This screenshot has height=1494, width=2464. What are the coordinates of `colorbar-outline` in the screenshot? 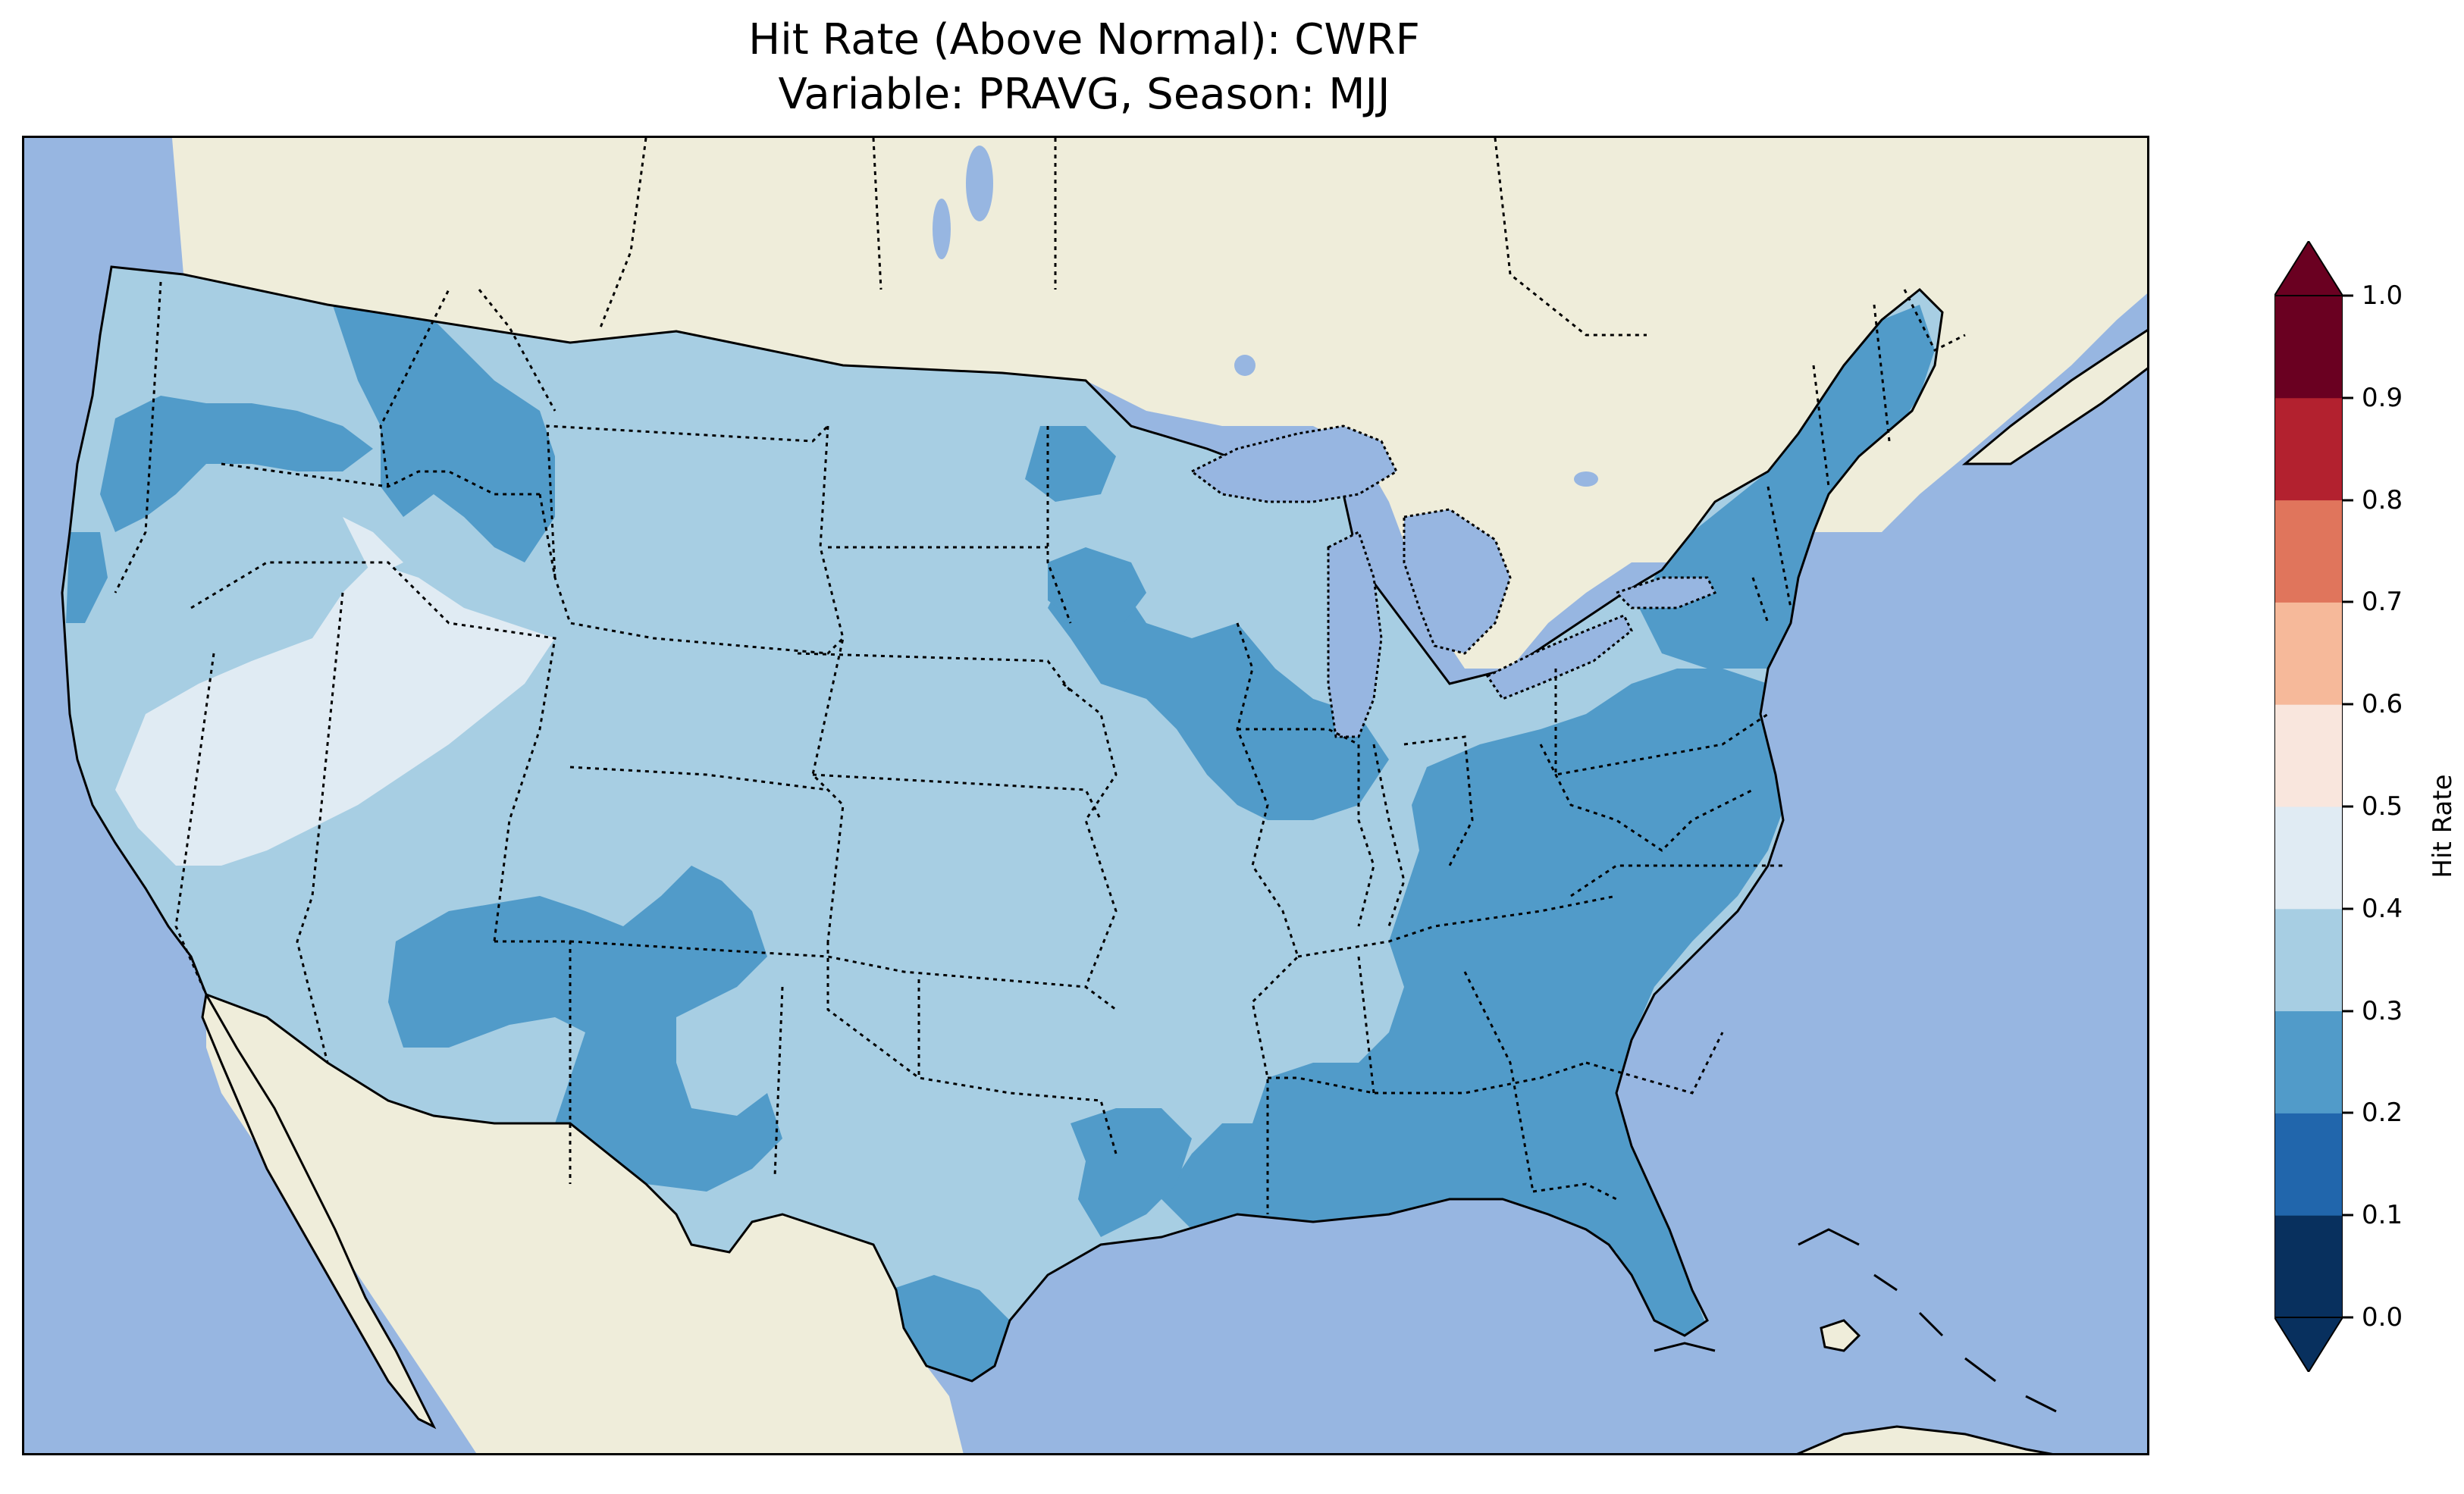 It's located at (2308, 806).